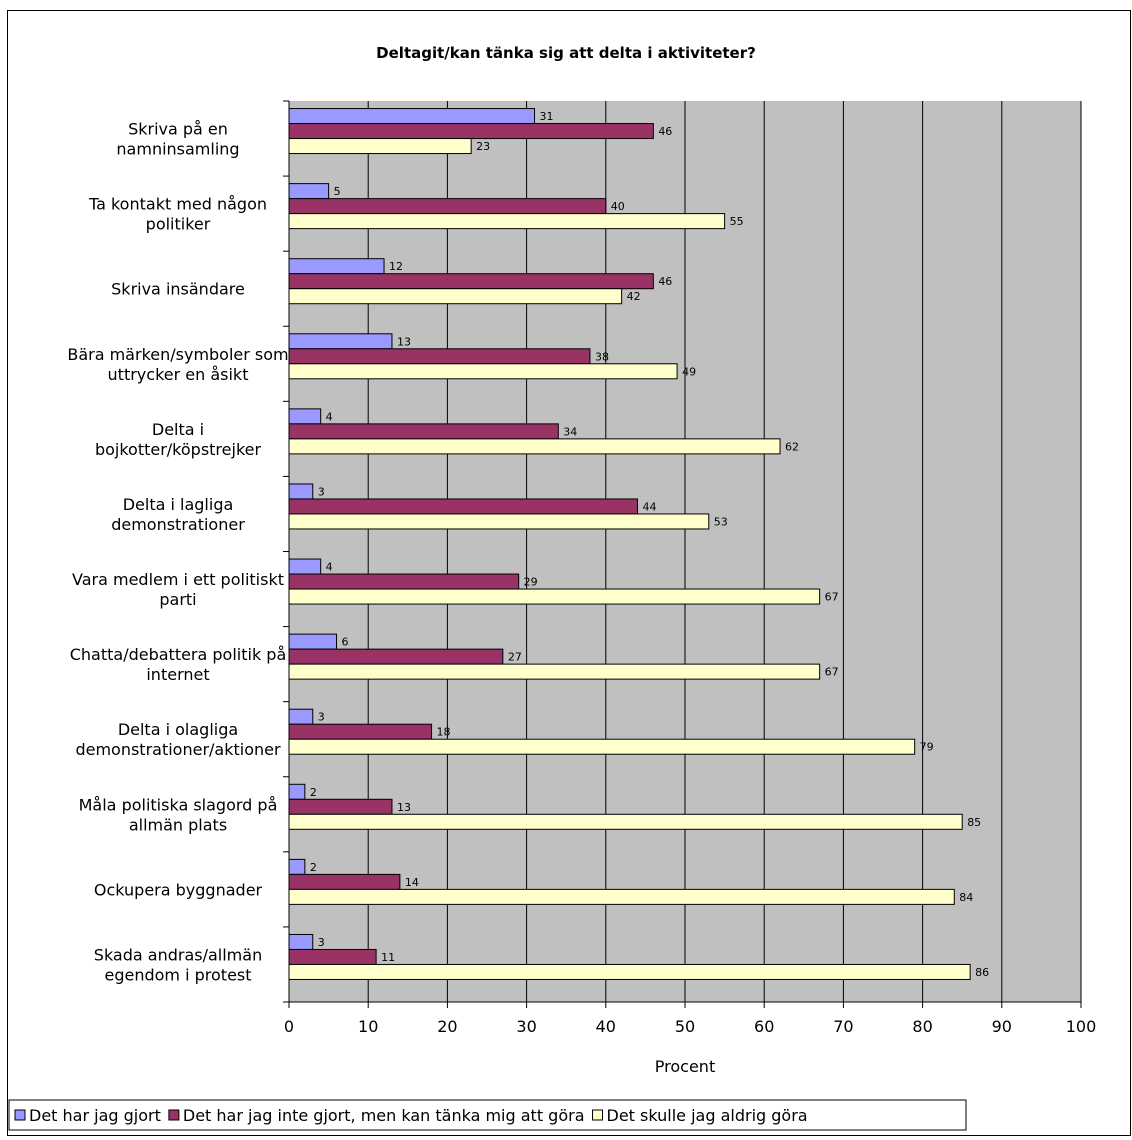  Describe the element at coordinates (178, 804) in the screenshot. I see `category-label-line: Måla politiska slagord på` at that location.